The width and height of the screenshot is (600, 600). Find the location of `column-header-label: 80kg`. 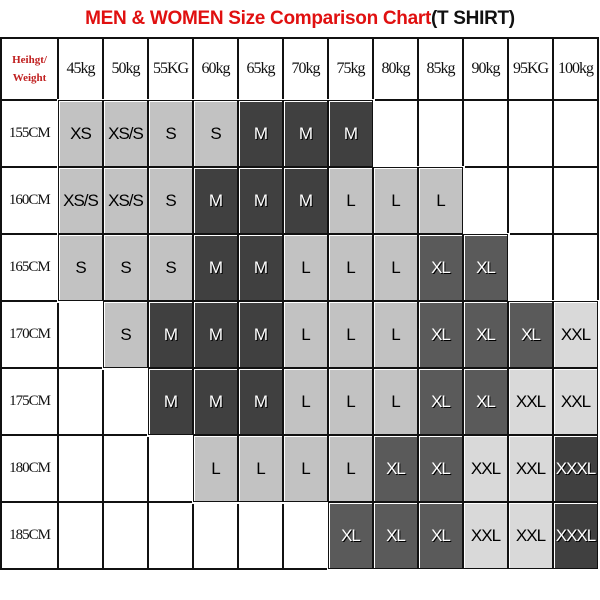

column-header-label: 80kg is located at coordinates (396, 68).